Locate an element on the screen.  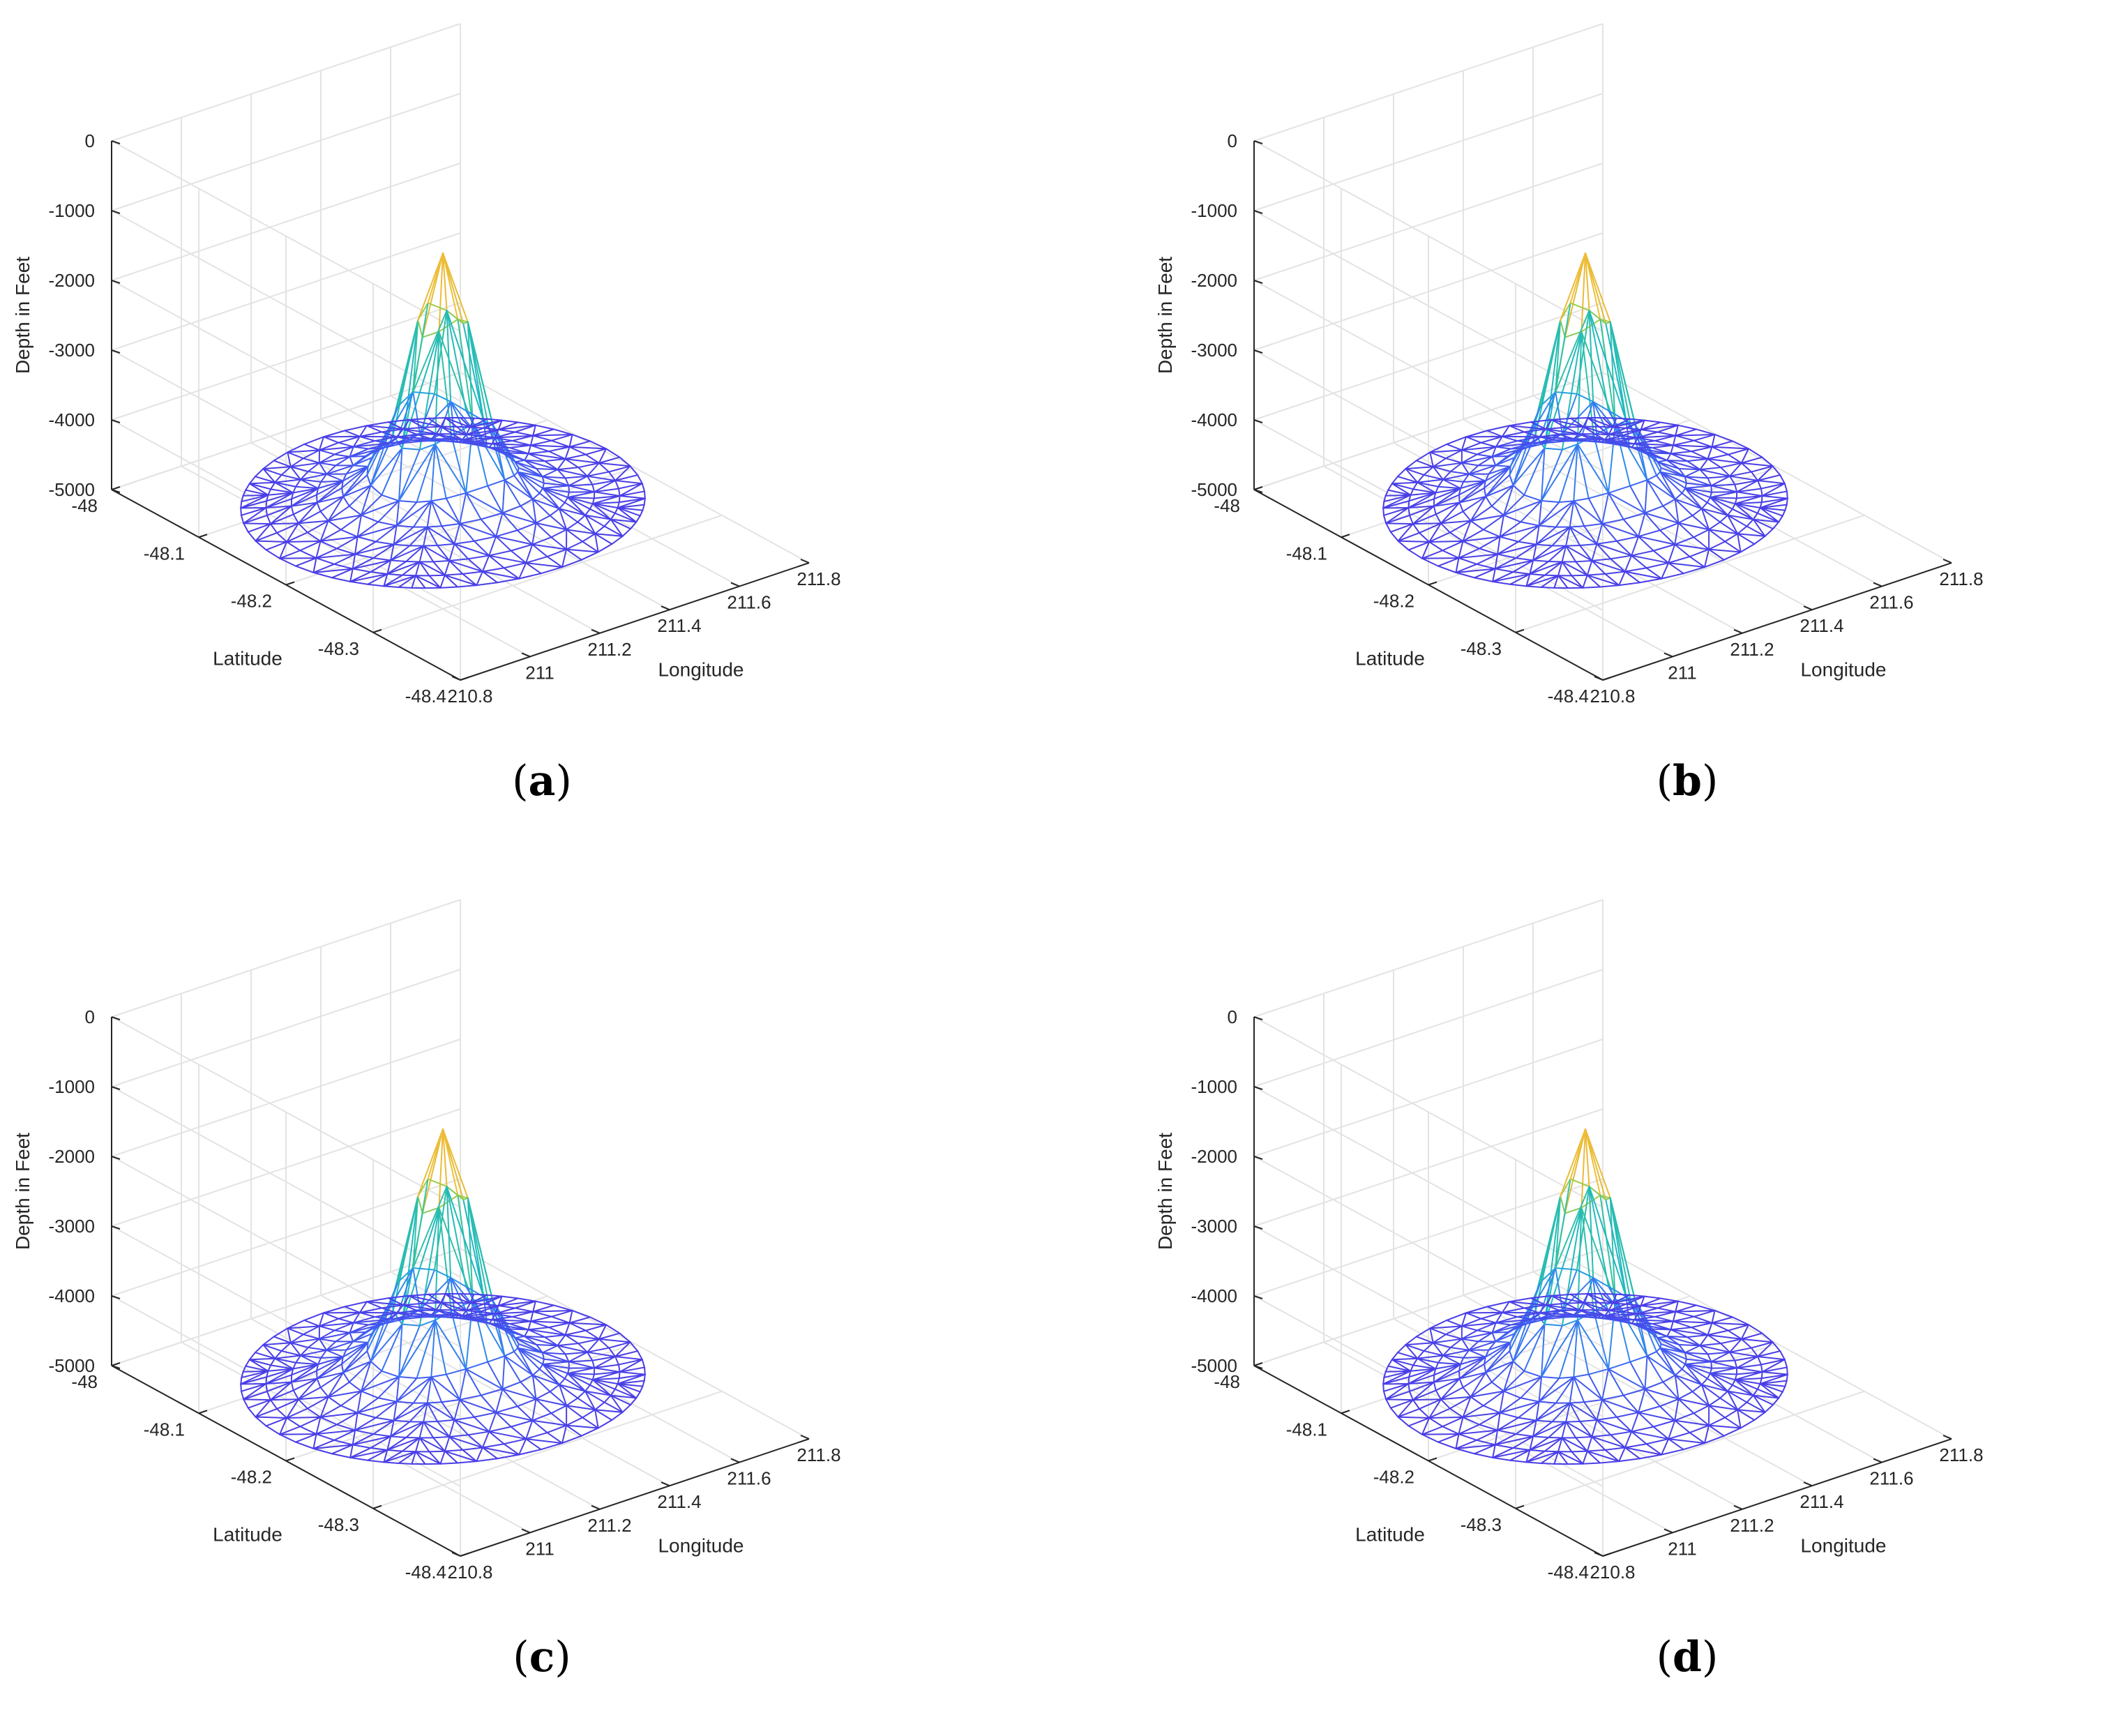
z-tick-label: 0 is located at coordinates (90, 1016).